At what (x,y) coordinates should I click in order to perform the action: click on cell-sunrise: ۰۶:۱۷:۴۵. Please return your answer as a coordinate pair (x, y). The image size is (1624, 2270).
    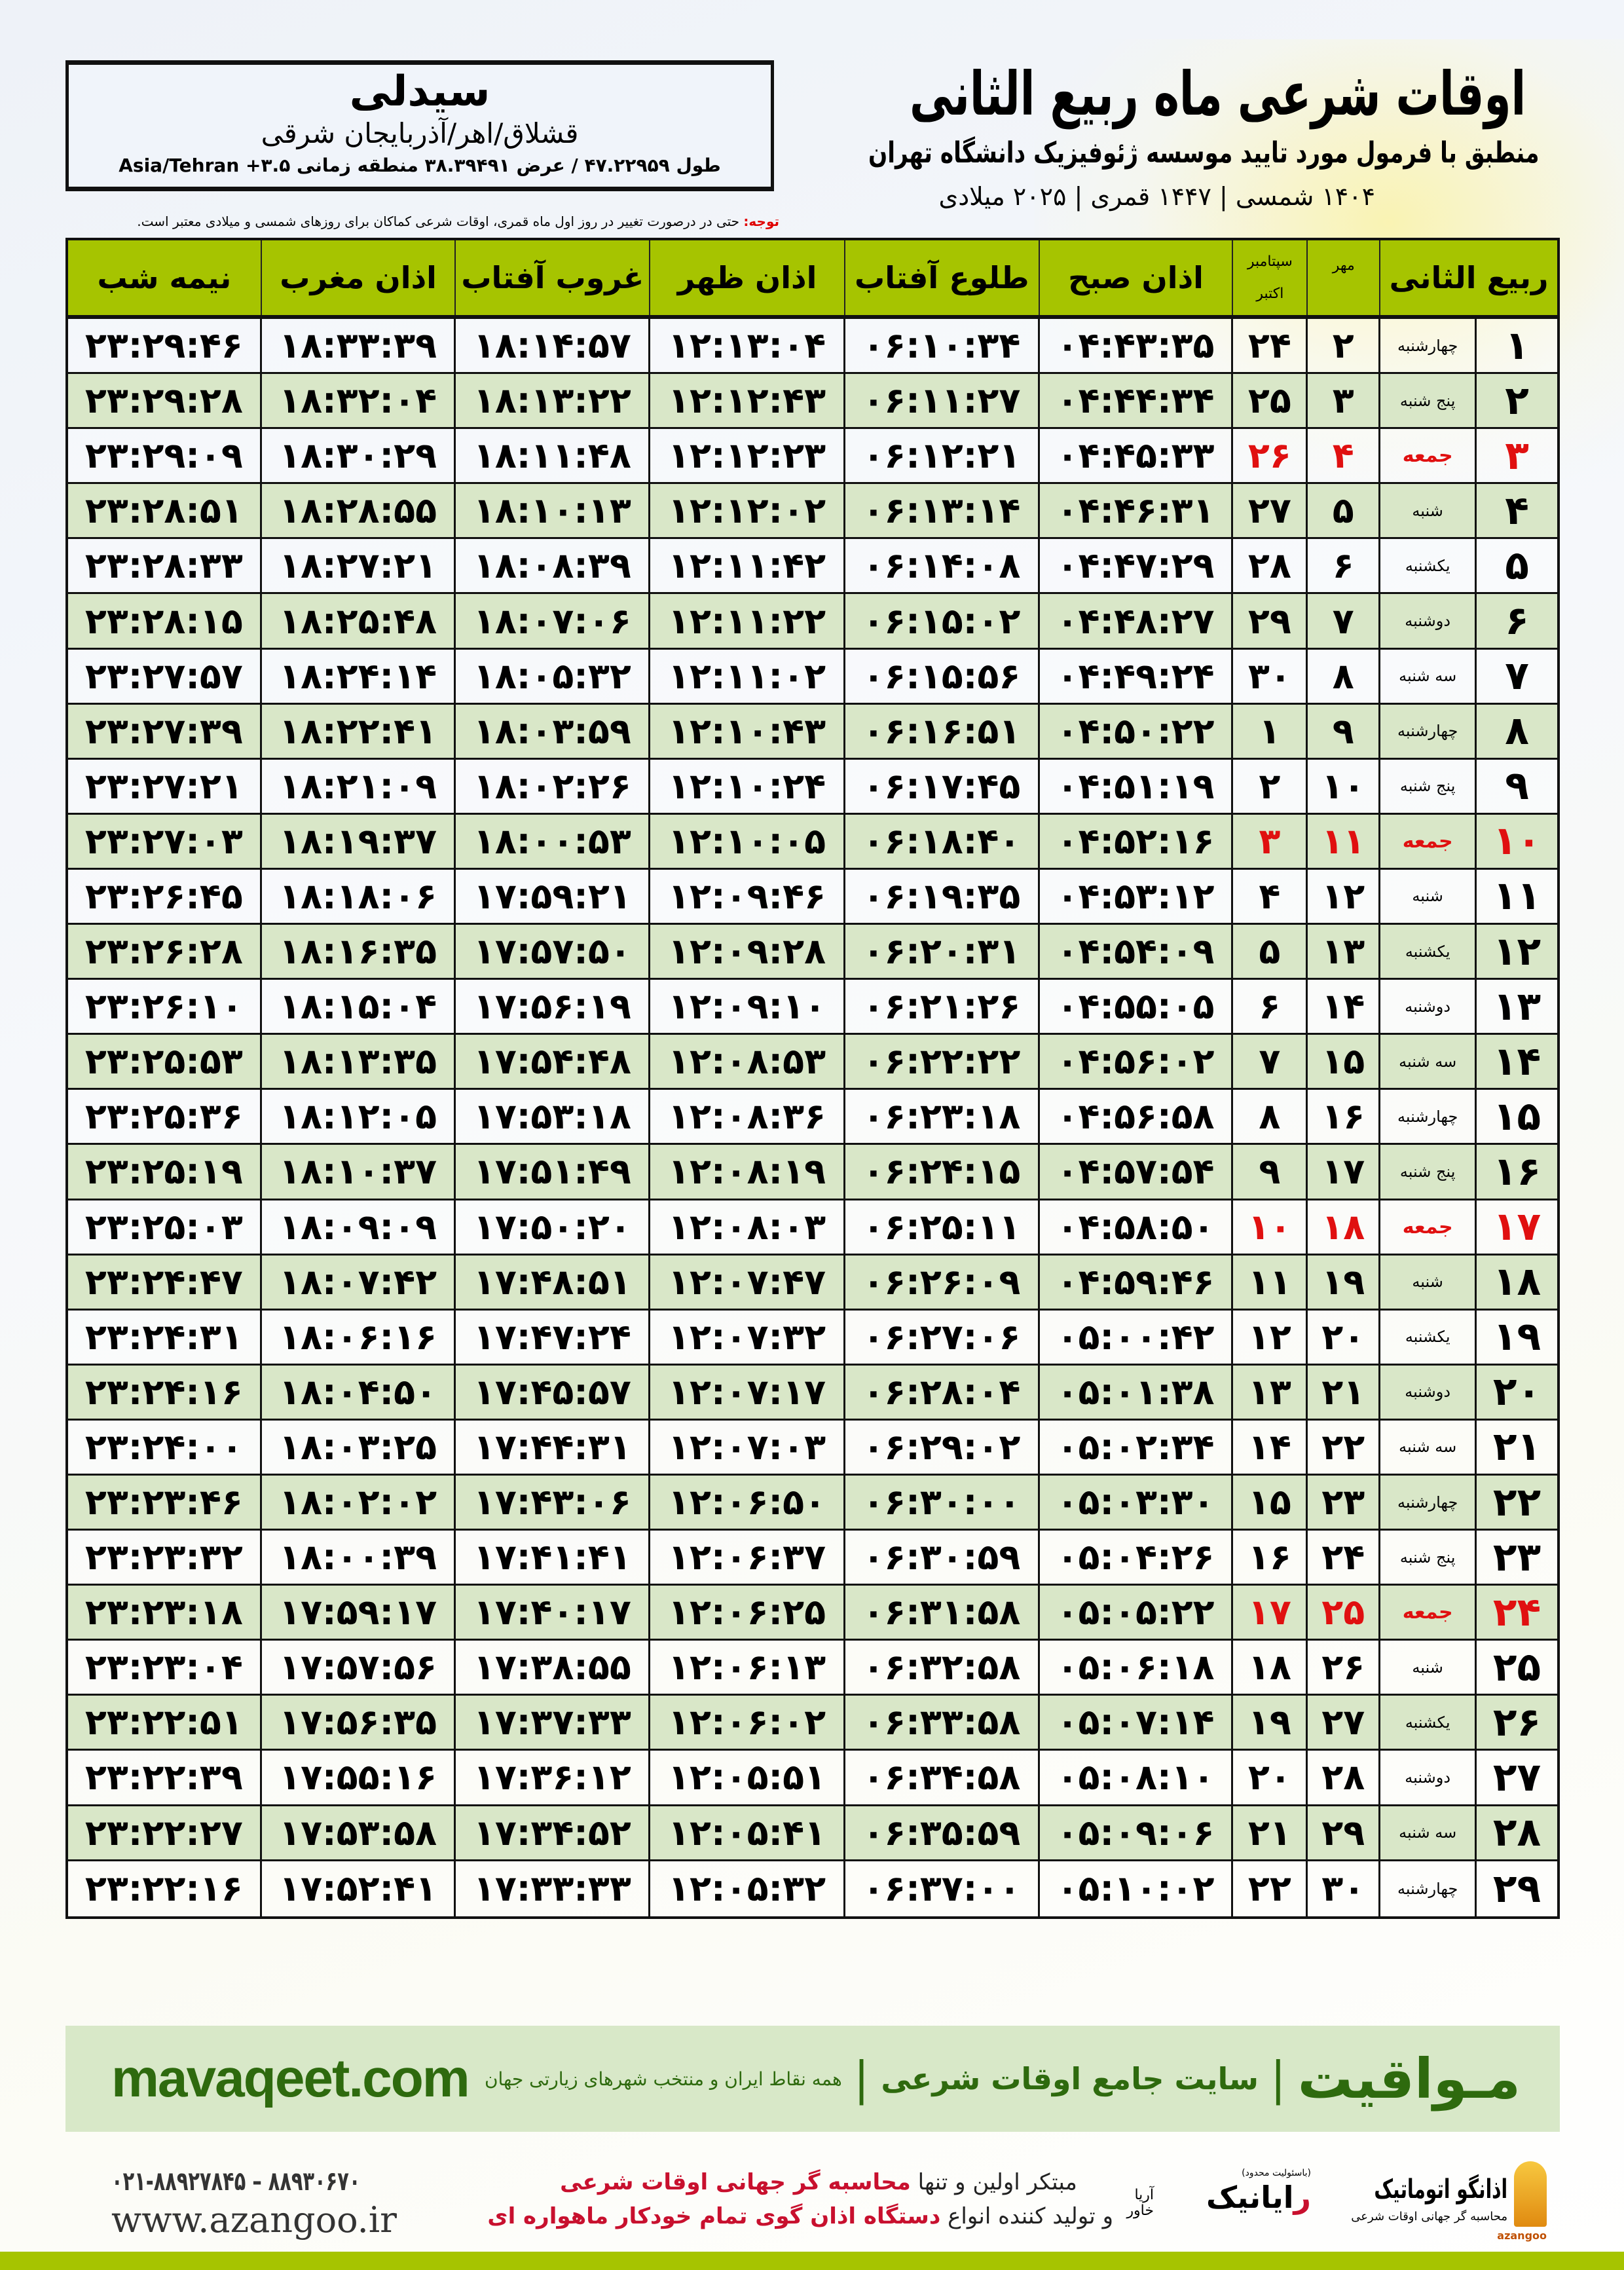
    Looking at the image, I should click on (942, 786).